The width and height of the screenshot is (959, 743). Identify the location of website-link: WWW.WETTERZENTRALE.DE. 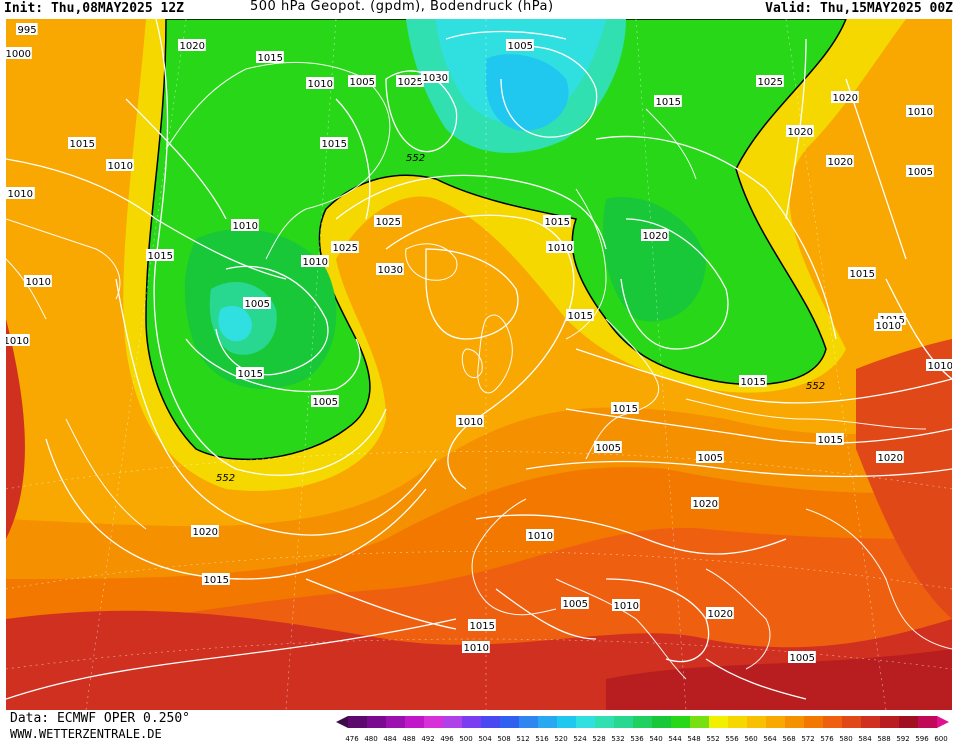
(86, 734).